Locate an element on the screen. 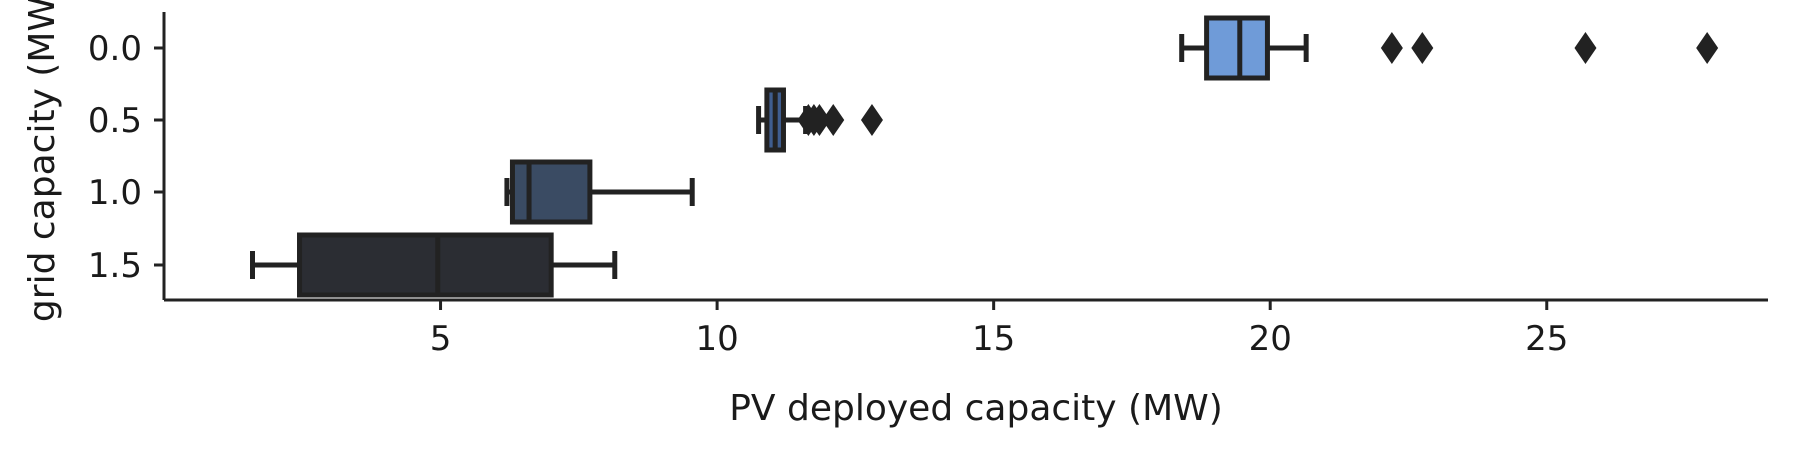  y-tick-label: 1.0 is located at coordinates (115, 193).